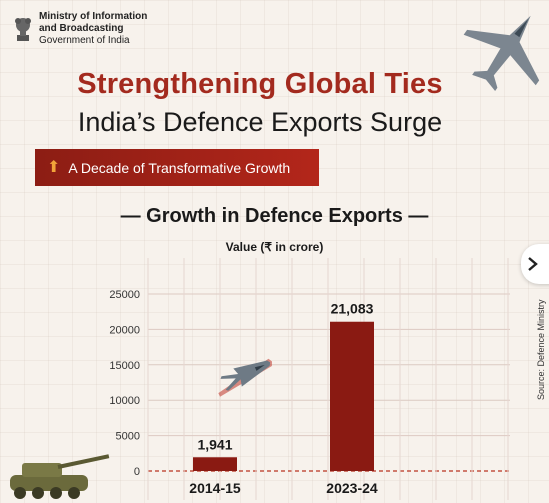 Image resolution: width=549 pixels, height=503 pixels. Describe the element at coordinates (93, 16) in the screenshot. I see `ministry-line-1: Ministry of Information` at that location.